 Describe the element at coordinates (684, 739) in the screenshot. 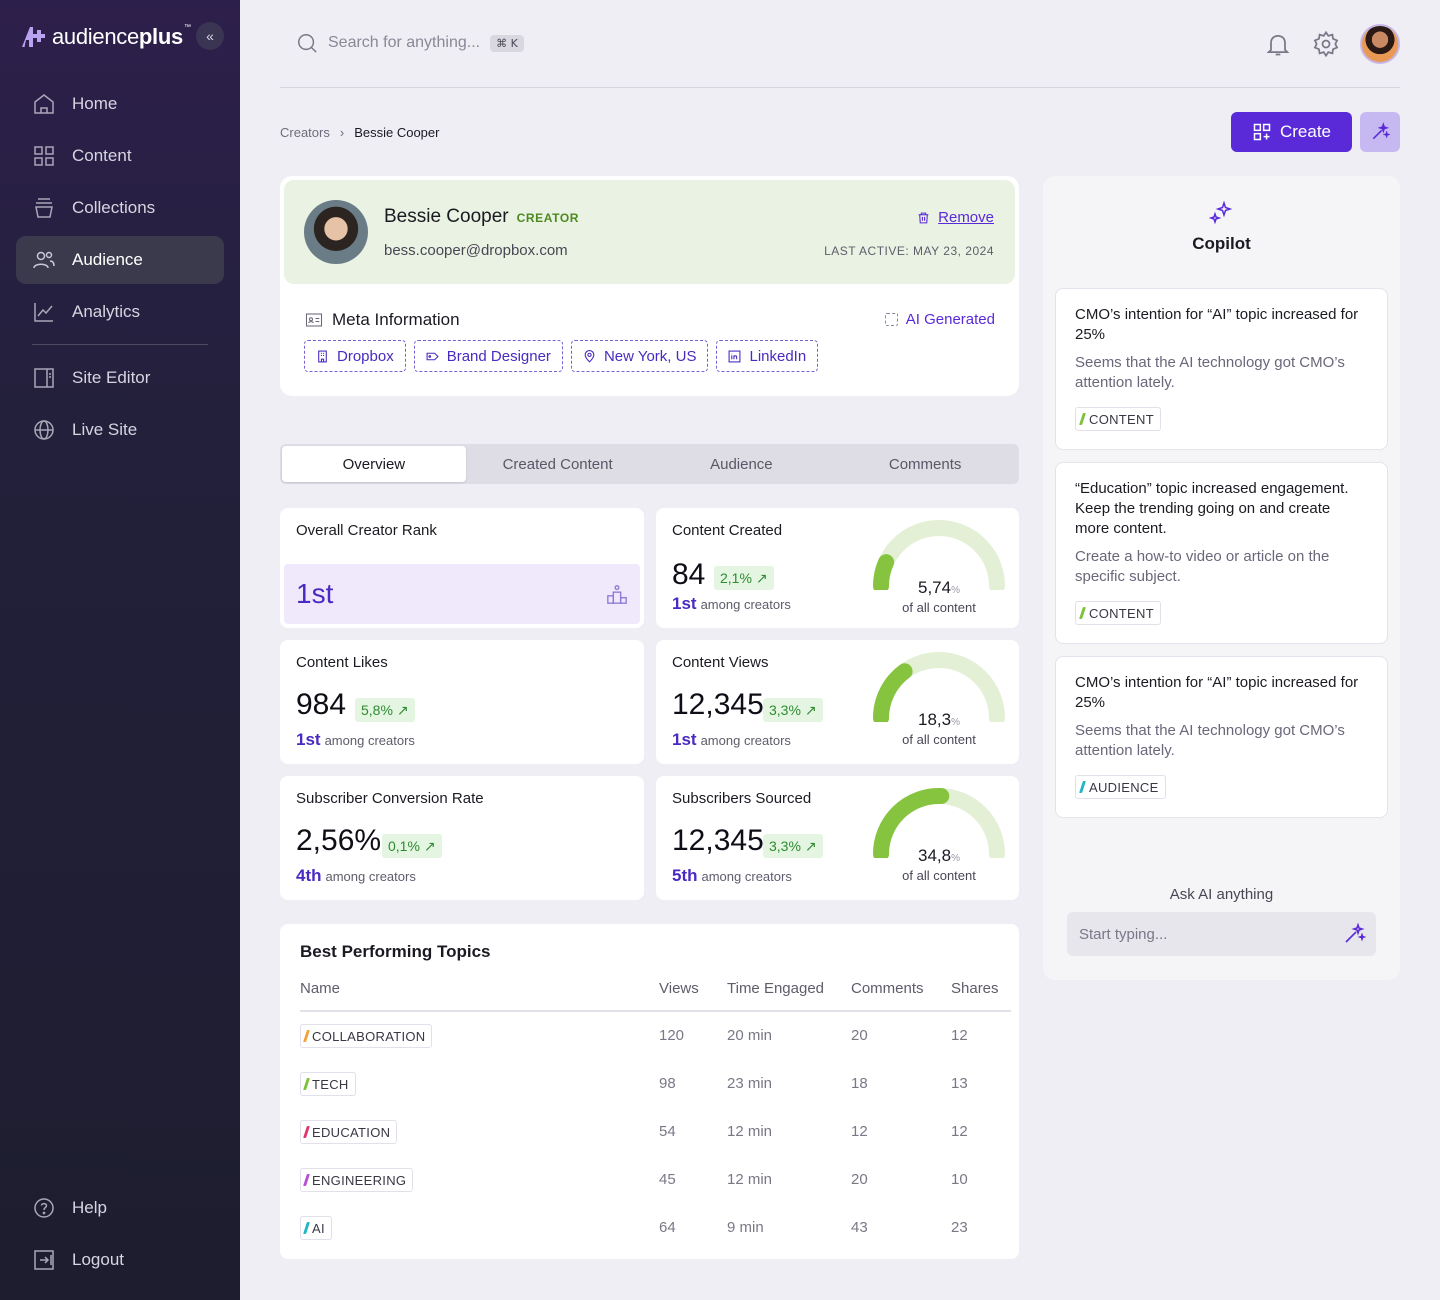

I see `rank-value: 1st` at that location.